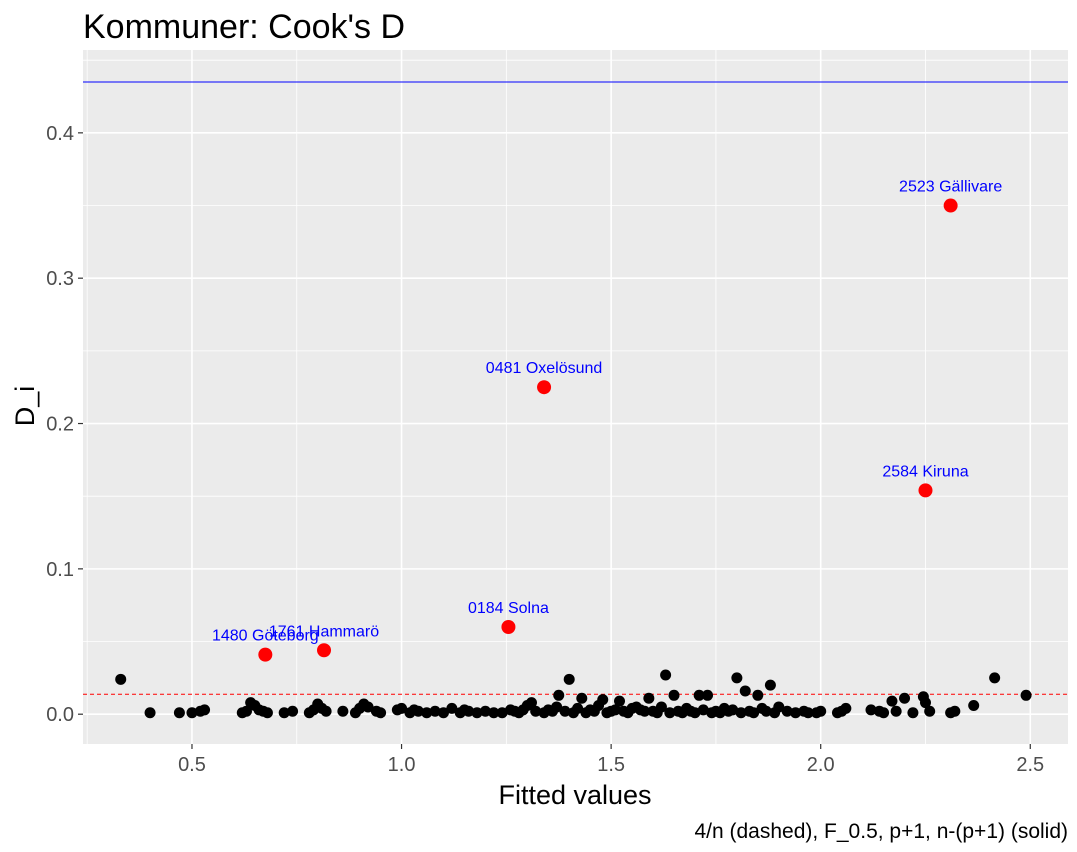 Image resolution: width=1077 pixels, height=852 pixels. What do you see at coordinates (244, 27) in the screenshot?
I see `chart-title: Kommuner: Cook's D` at bounding box center [244, 27].